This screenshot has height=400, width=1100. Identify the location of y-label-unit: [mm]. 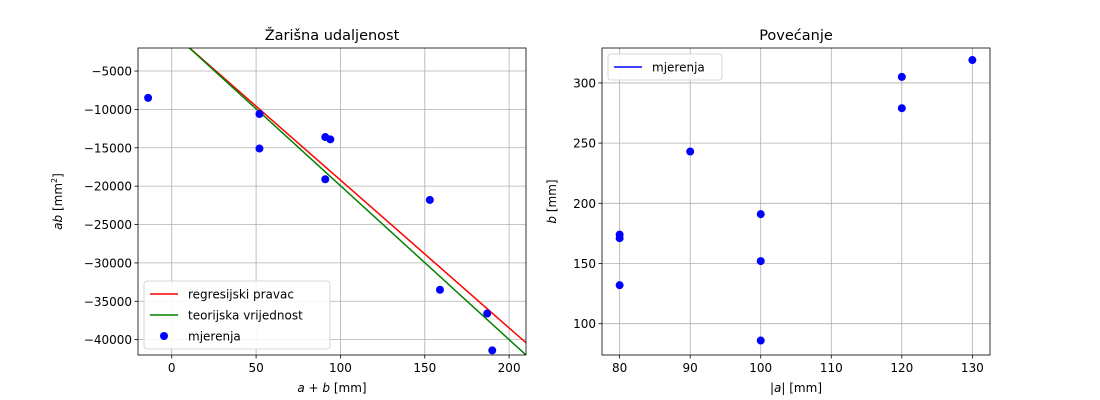
(552, 197).